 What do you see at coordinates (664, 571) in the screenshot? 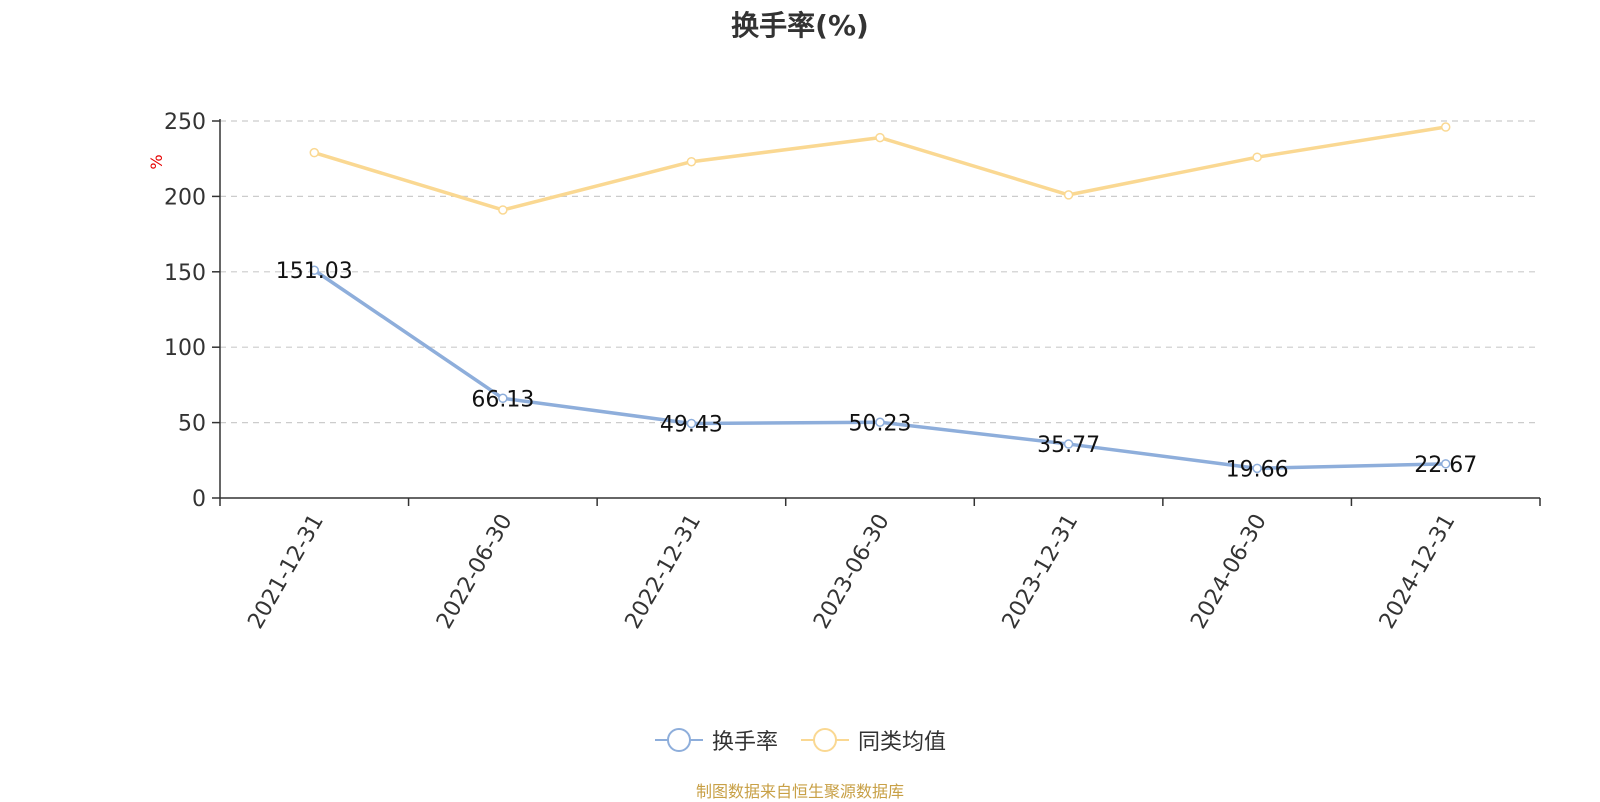
I see `x-tick-label: 2022-12-31` at bounding box center [664, 571].